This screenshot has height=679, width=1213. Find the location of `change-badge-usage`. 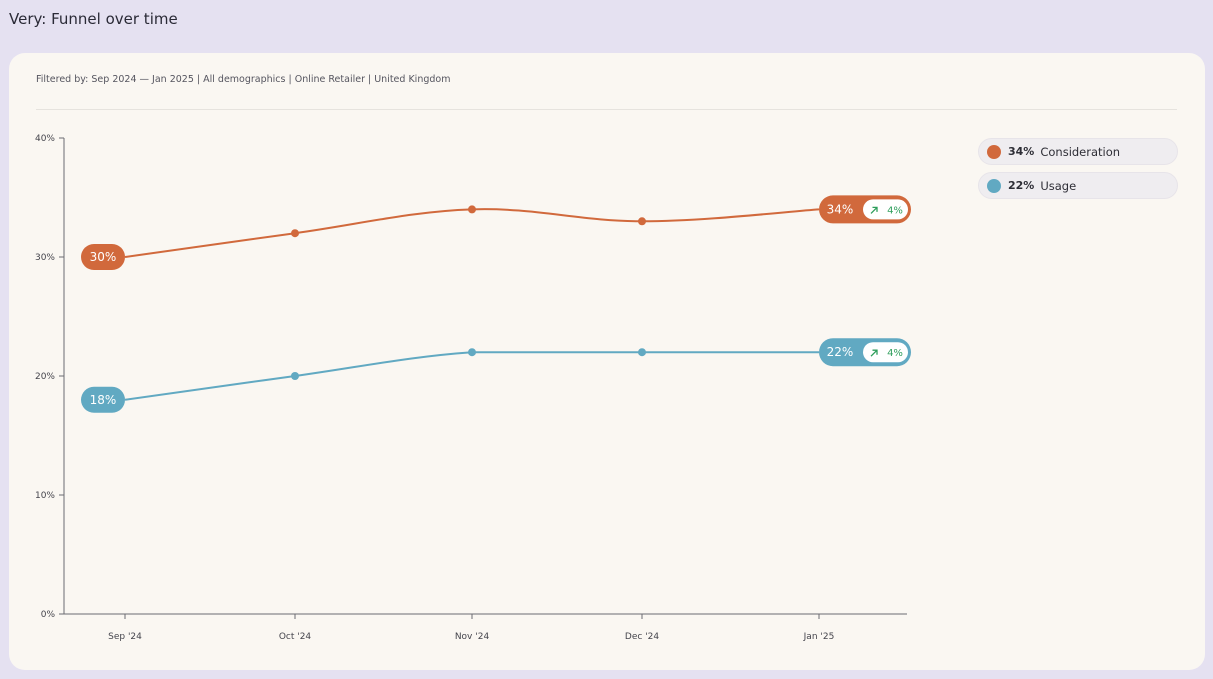

change-badge-usage is located at coordinates (885, 352).